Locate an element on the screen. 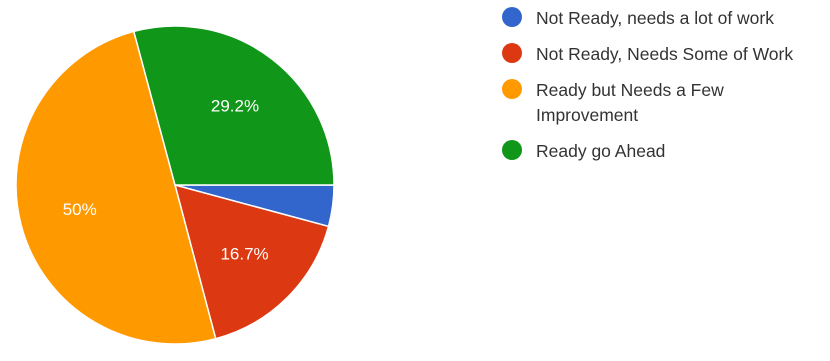 The image size is (830, 361). slice-data-label-2: 50% is located at coordinates (80, 209).